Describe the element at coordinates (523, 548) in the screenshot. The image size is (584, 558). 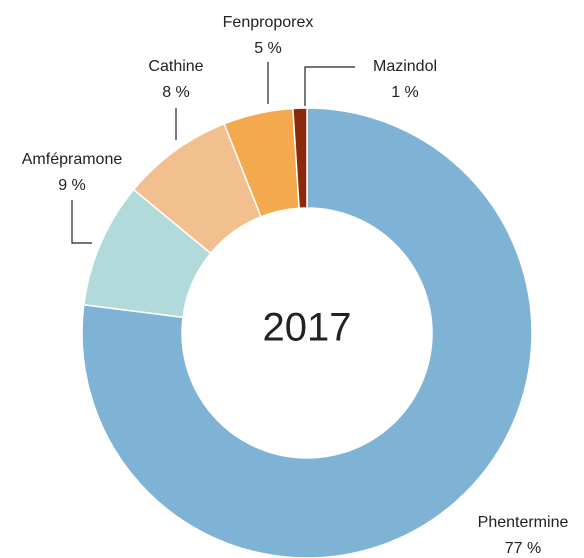
I see `slice-value-label: 77 %` at that location.